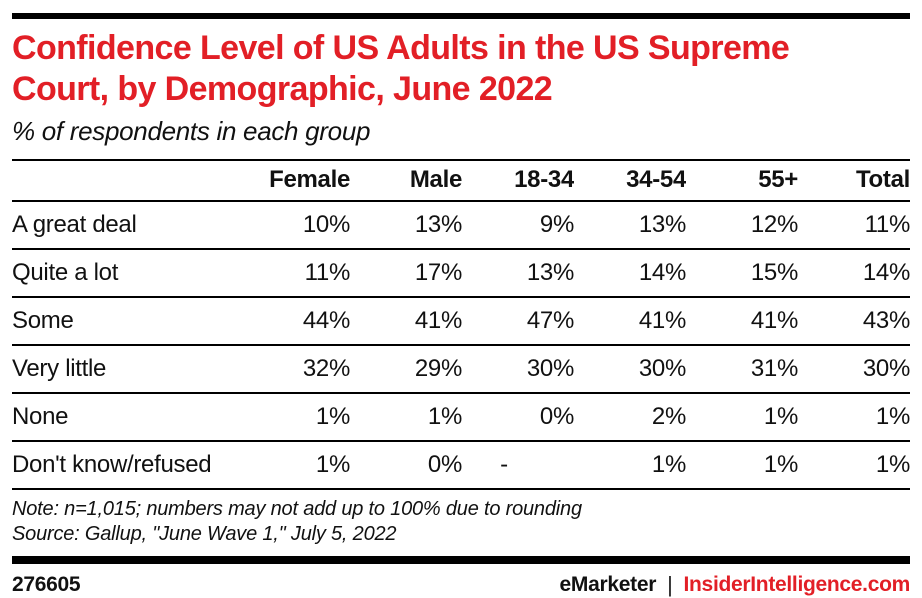  I want to click on brand-block: eMarketer | InsiderIntelligence.com, so click(735, 584).